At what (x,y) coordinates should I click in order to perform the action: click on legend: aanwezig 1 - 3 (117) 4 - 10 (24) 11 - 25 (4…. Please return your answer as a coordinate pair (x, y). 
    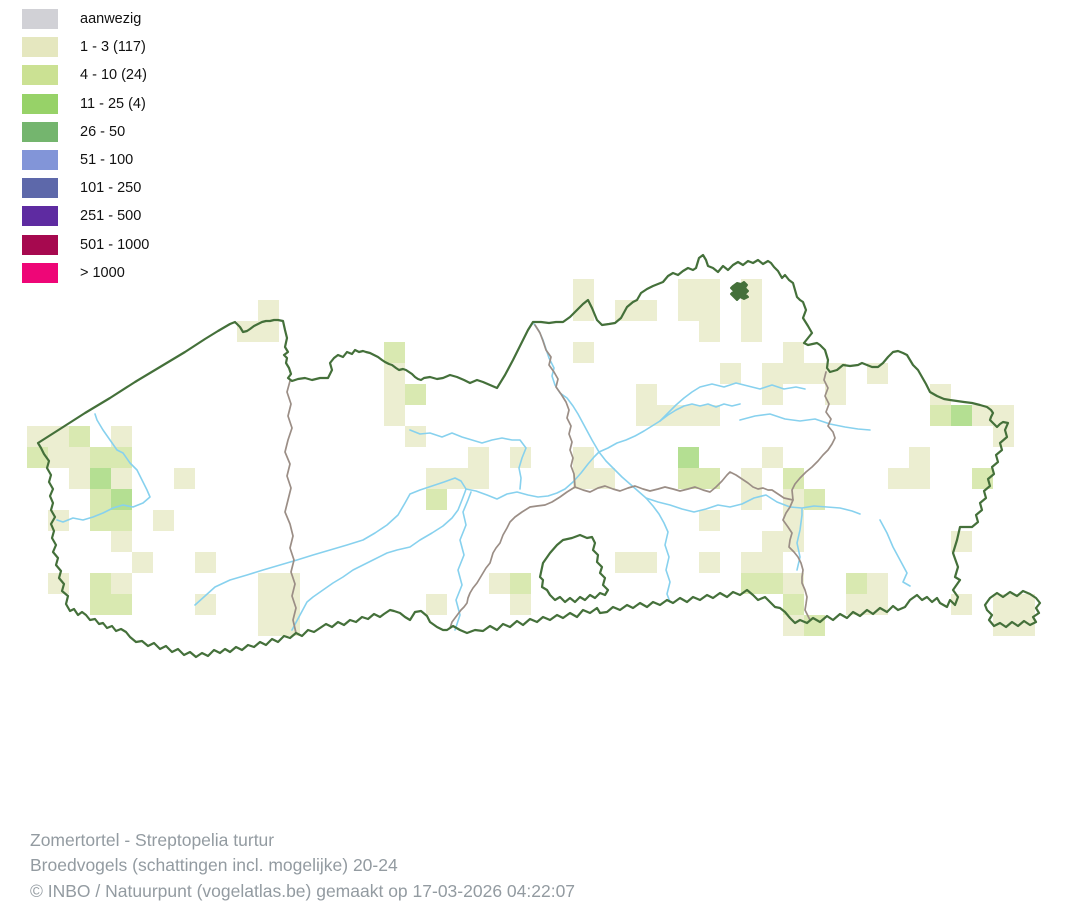
    Looking at the image, I should click on (85, 146).